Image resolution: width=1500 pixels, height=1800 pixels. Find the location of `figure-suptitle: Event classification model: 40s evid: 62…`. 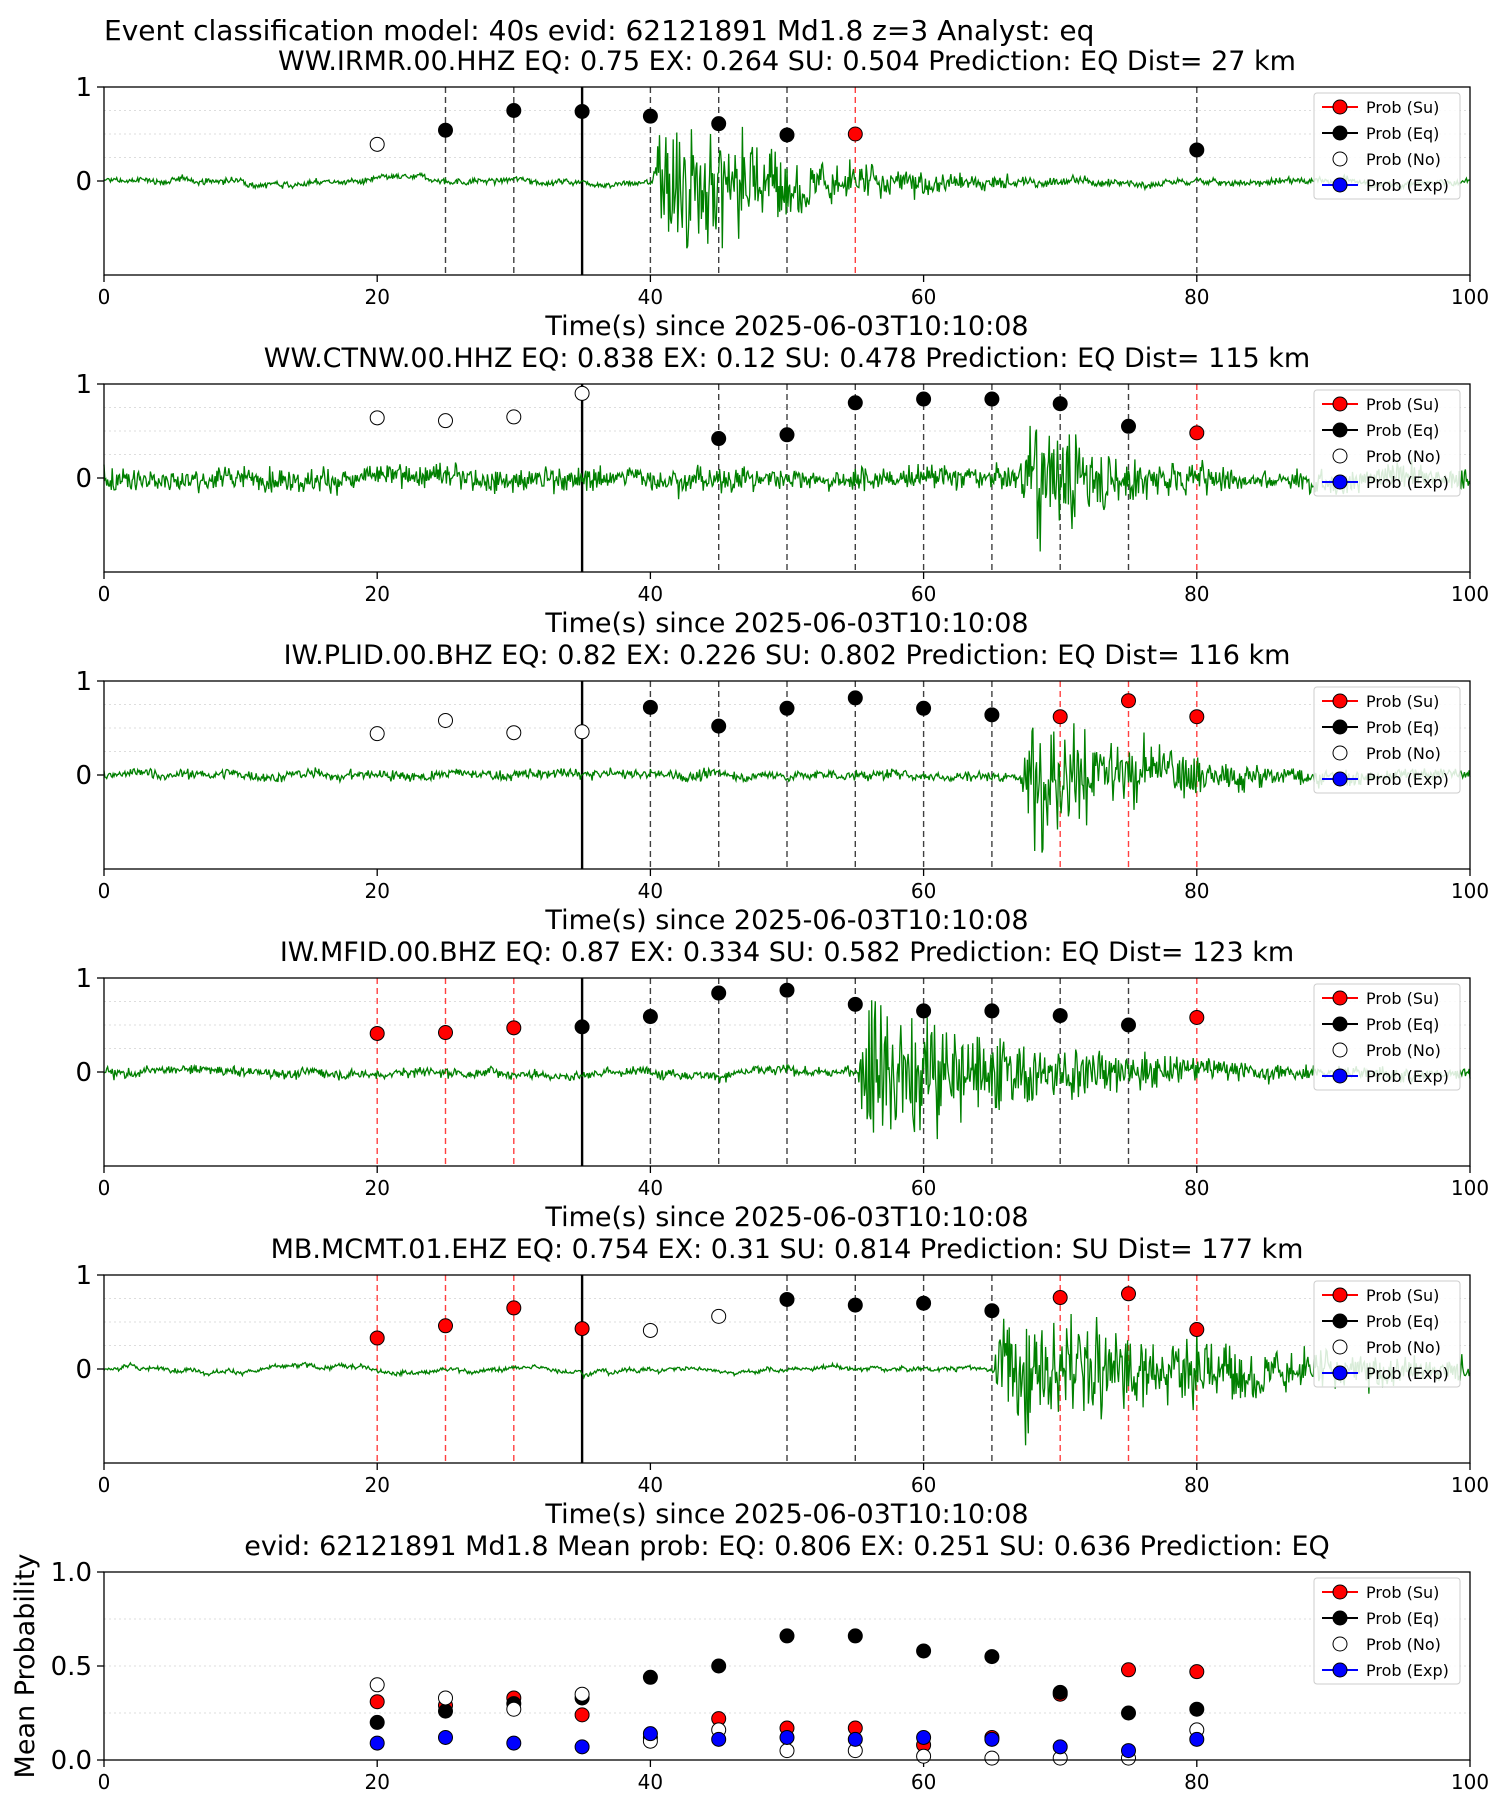

figure-suptitle: Event classification model: 40s evid: 62… is located at coordinates (599, 30).